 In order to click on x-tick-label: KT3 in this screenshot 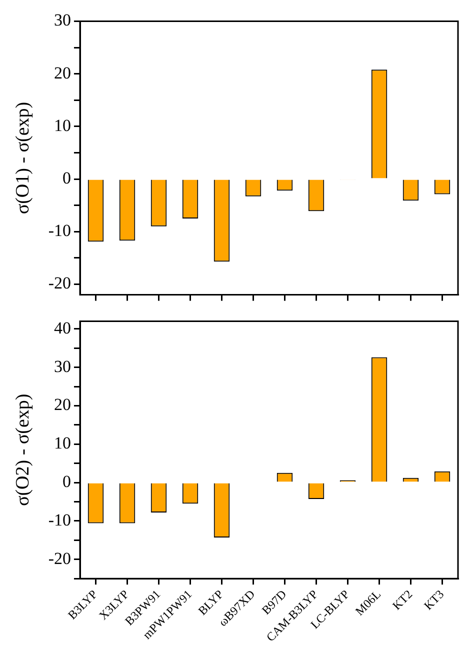, I will do `click(434, 600)`.